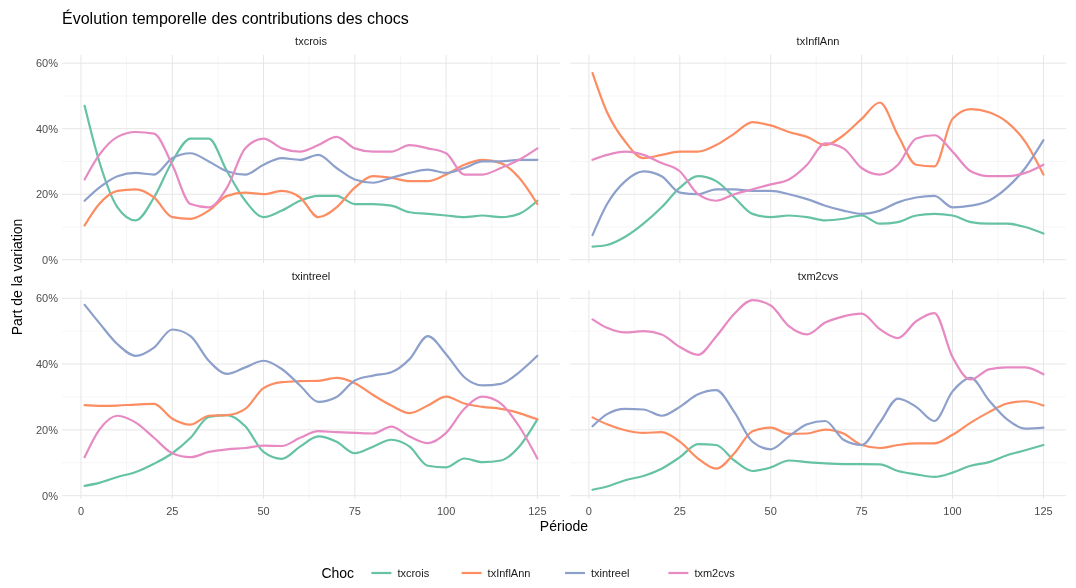 The width and height of the screenshot is (1076, 588). I want to click on chart-title: txm2cvs, so click(818, 276).